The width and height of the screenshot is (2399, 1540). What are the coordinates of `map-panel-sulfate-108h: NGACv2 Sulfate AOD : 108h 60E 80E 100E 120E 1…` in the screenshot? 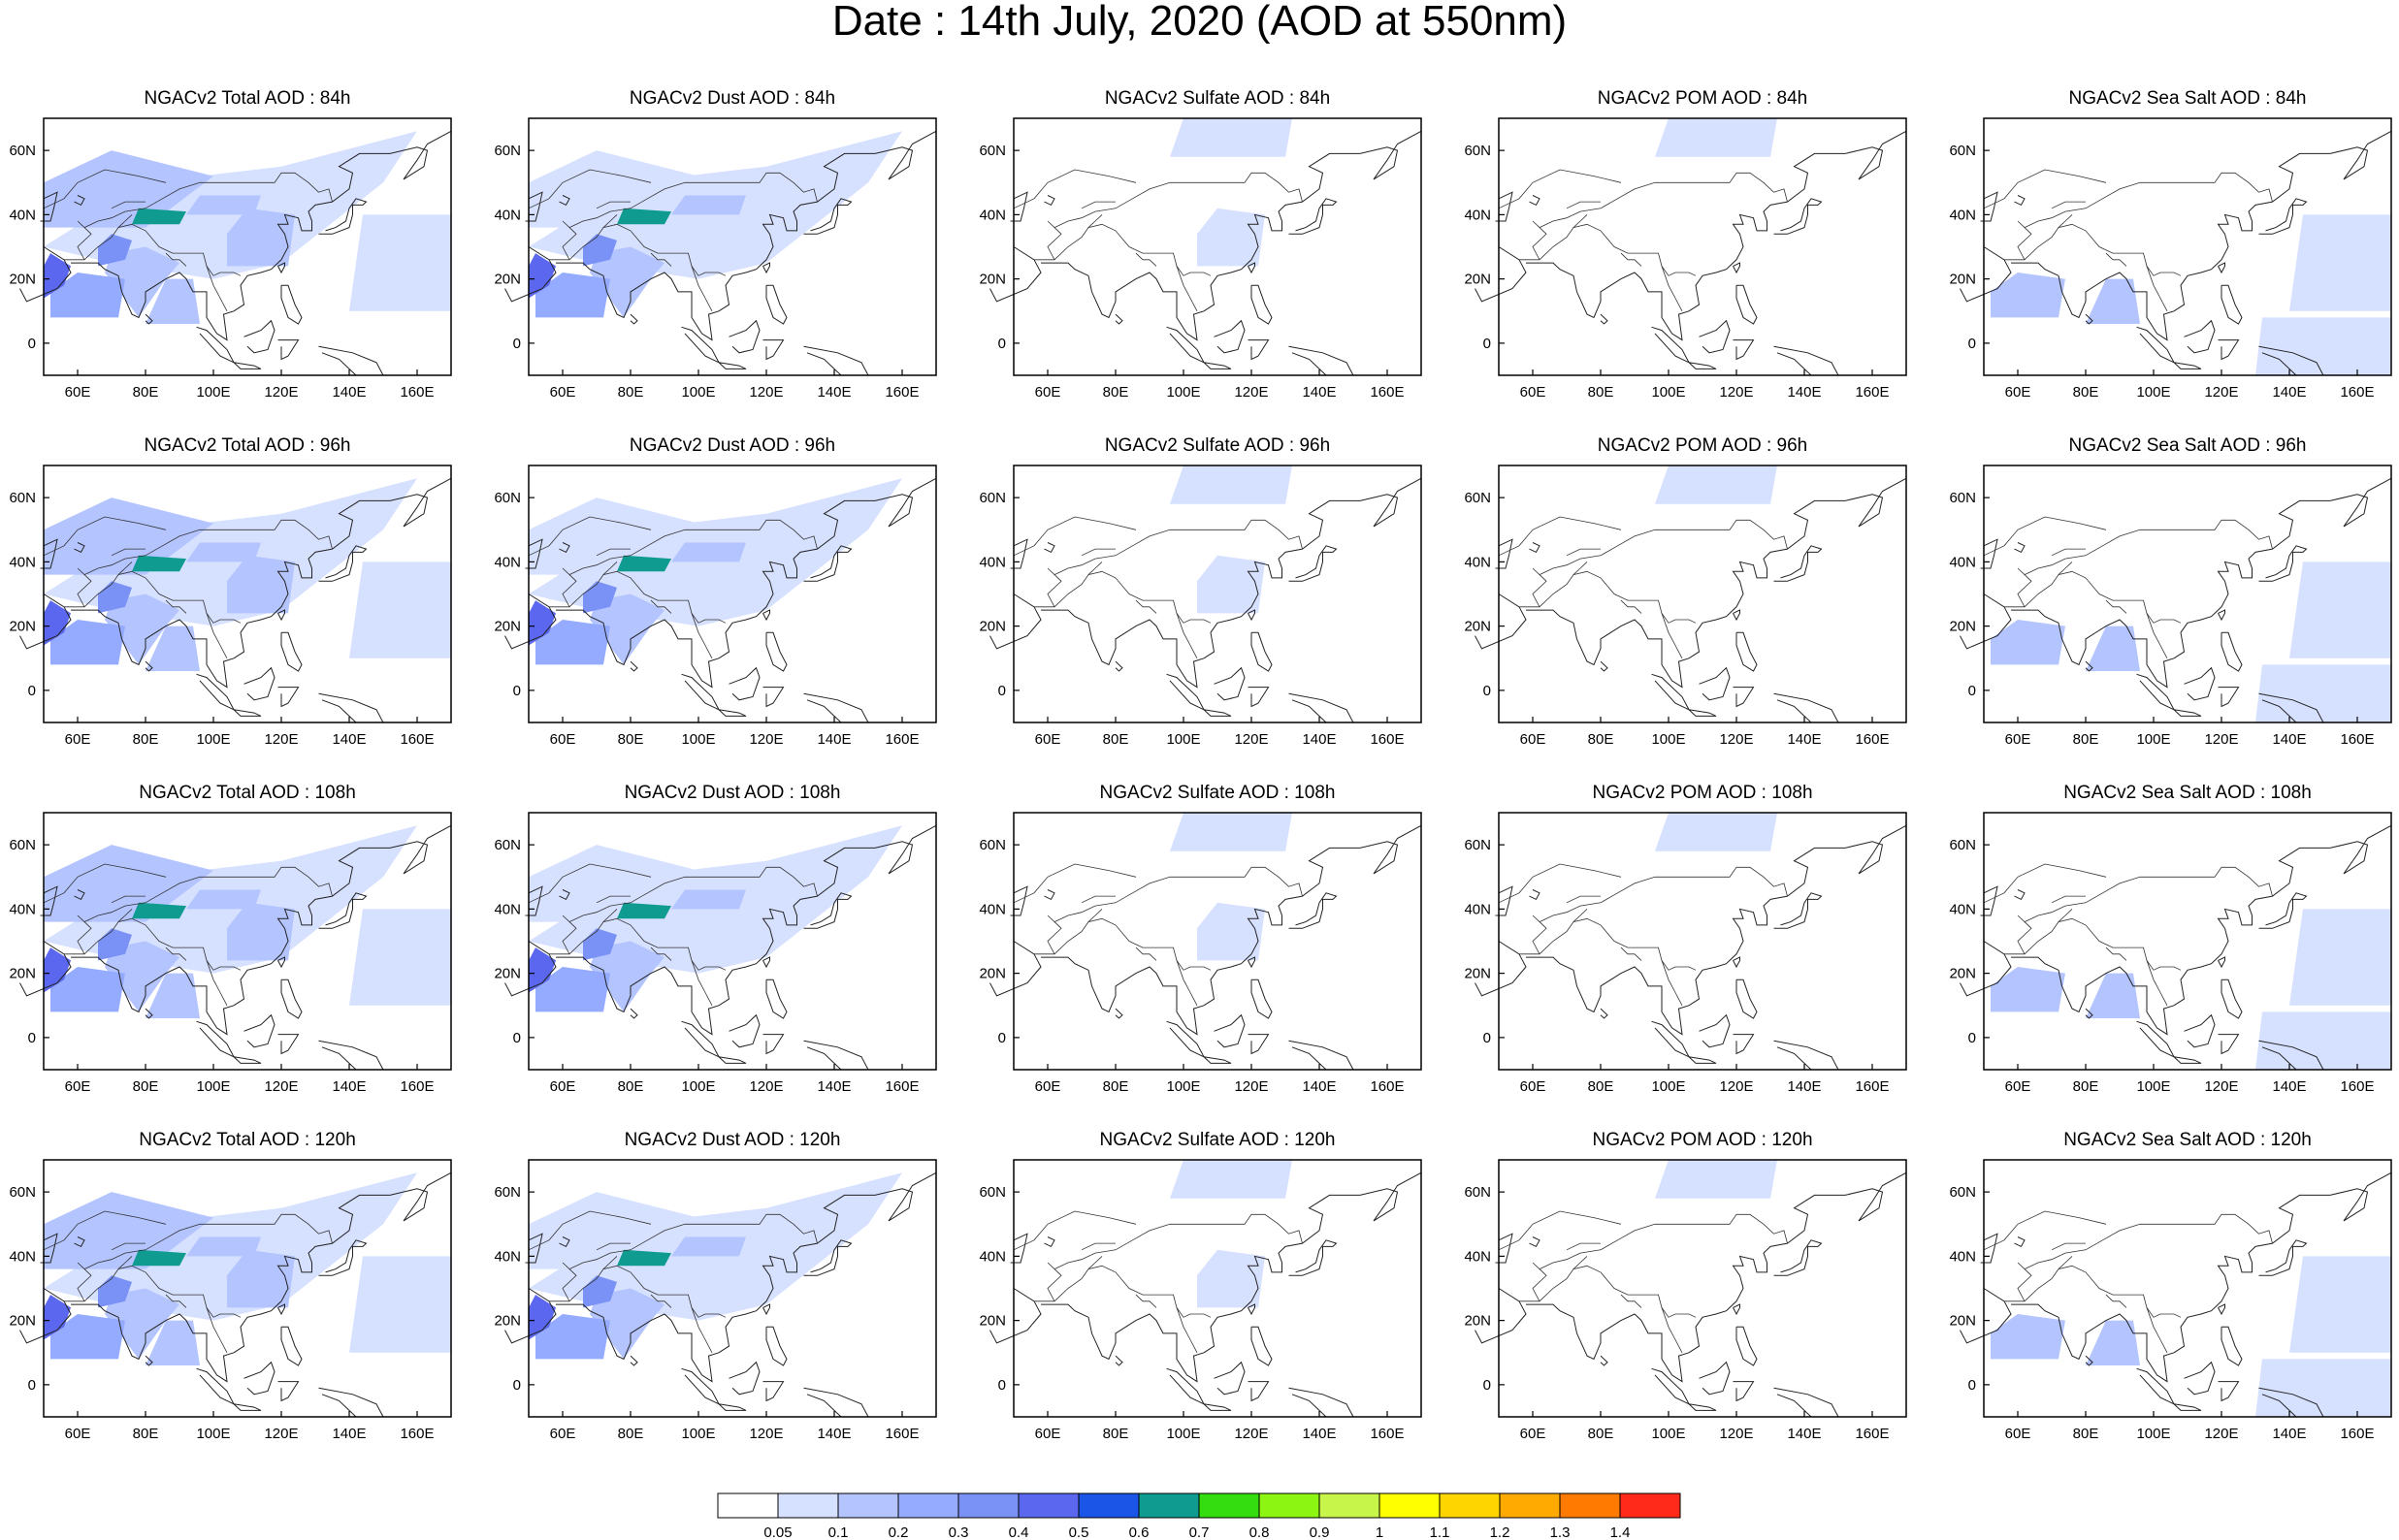 It's located at (1200, 946).